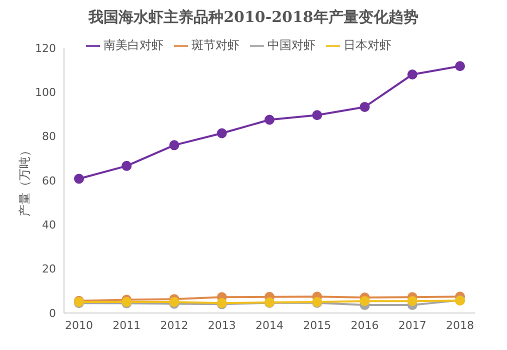 This screenshot has height=350, width=507. What do you see at coordinates (134, 45) in the screenshot?
I see `legend-label: 南美白对虾` at bounding box center [134, 45].